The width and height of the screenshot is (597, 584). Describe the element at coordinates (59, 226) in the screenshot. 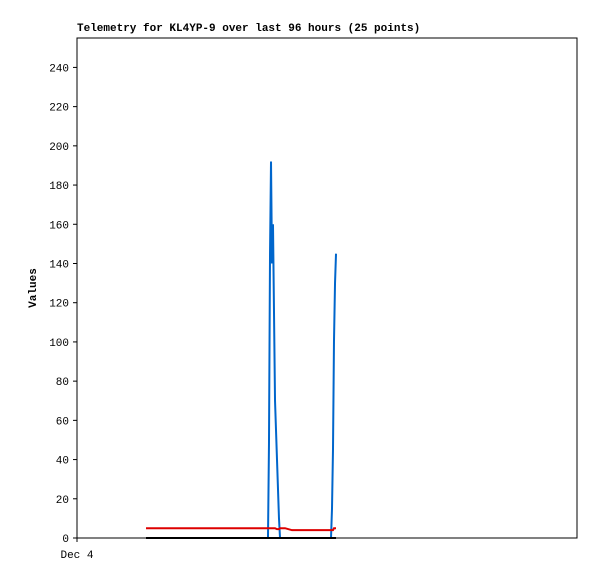

I see `y-tick-label: 160` at that location.